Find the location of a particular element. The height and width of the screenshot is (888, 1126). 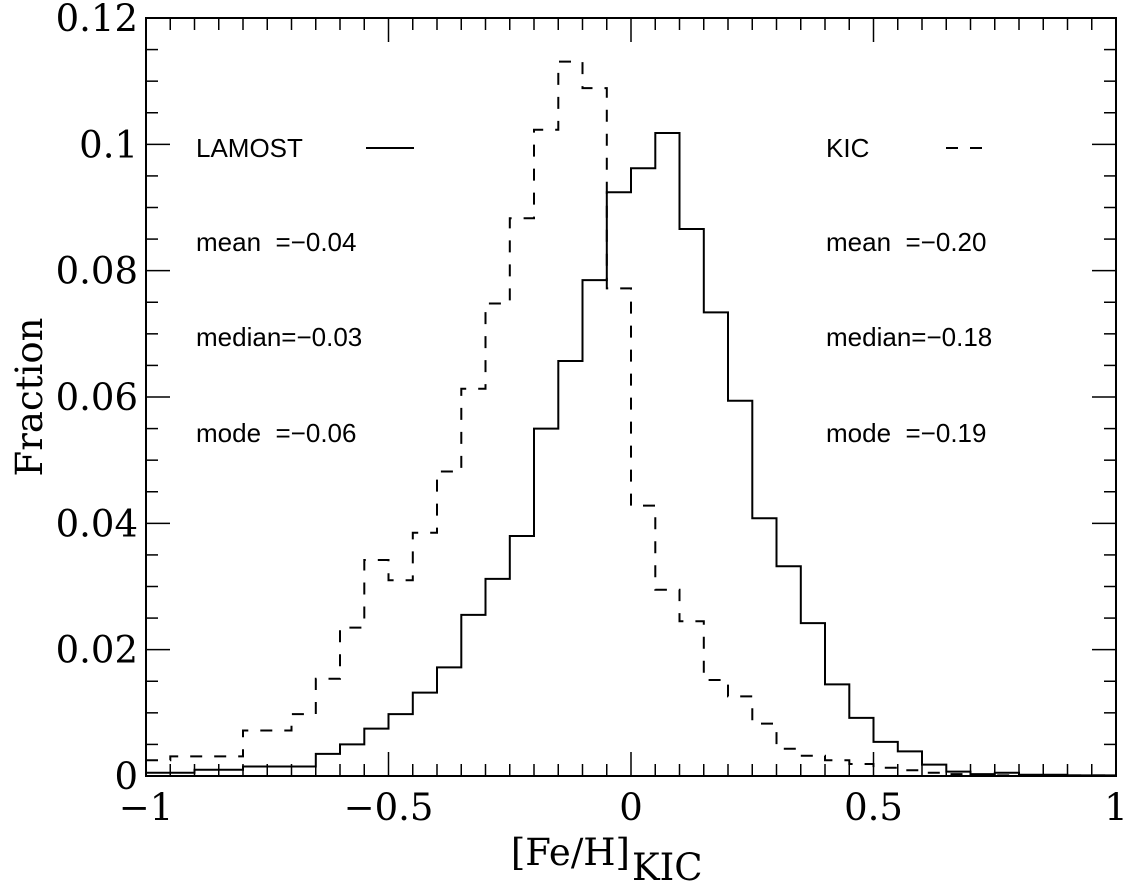

lamost-mode-text: mode =−0.06 is located at coordinates (276, 433).